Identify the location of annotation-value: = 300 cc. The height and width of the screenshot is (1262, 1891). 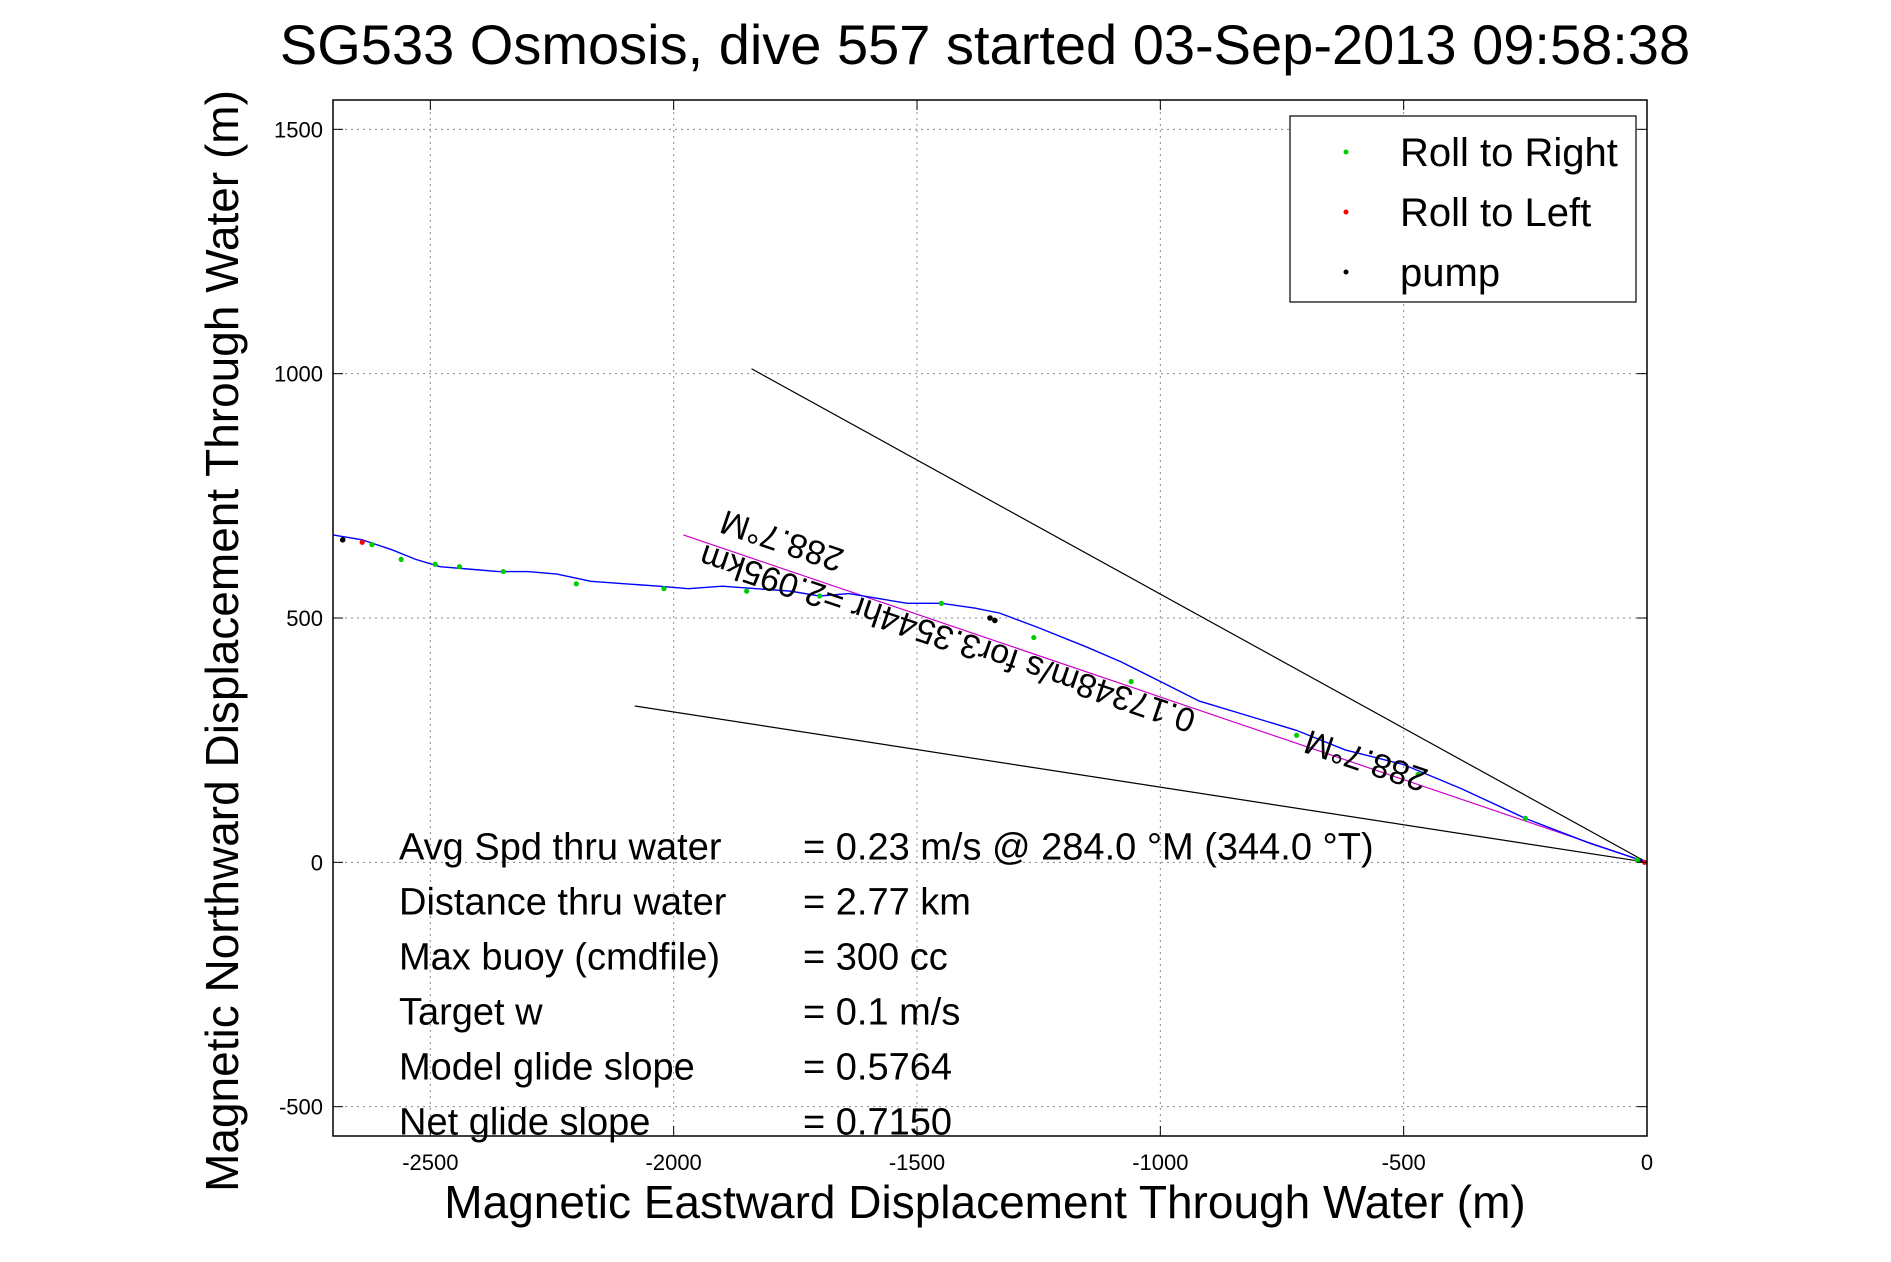
(875, 957).